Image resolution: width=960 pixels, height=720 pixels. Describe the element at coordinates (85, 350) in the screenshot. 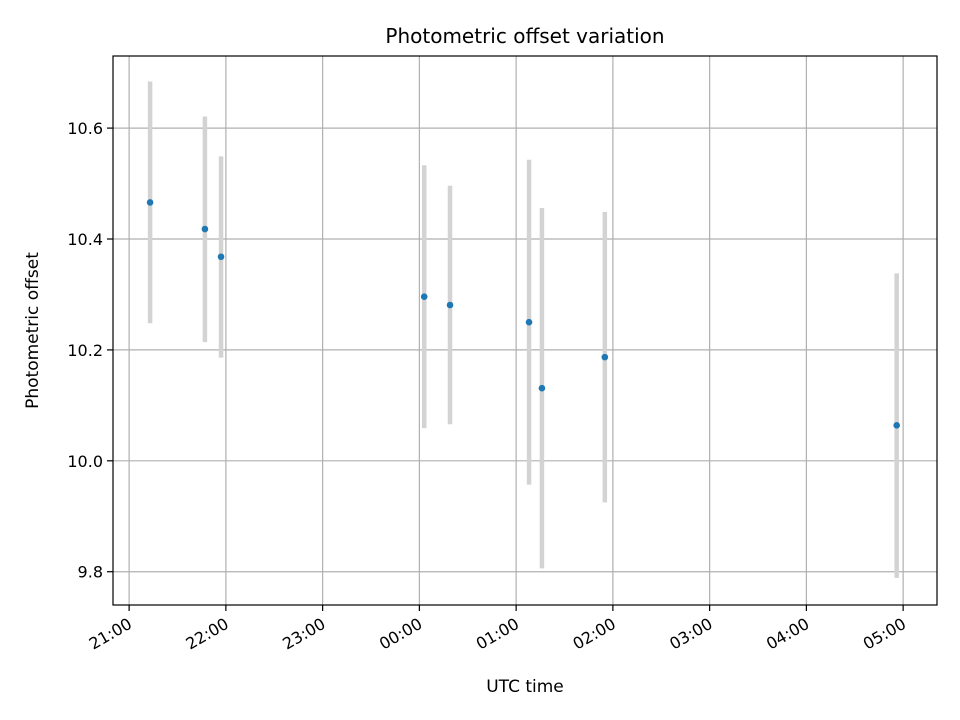

I see `y-tick-label: 10.2` at that location.